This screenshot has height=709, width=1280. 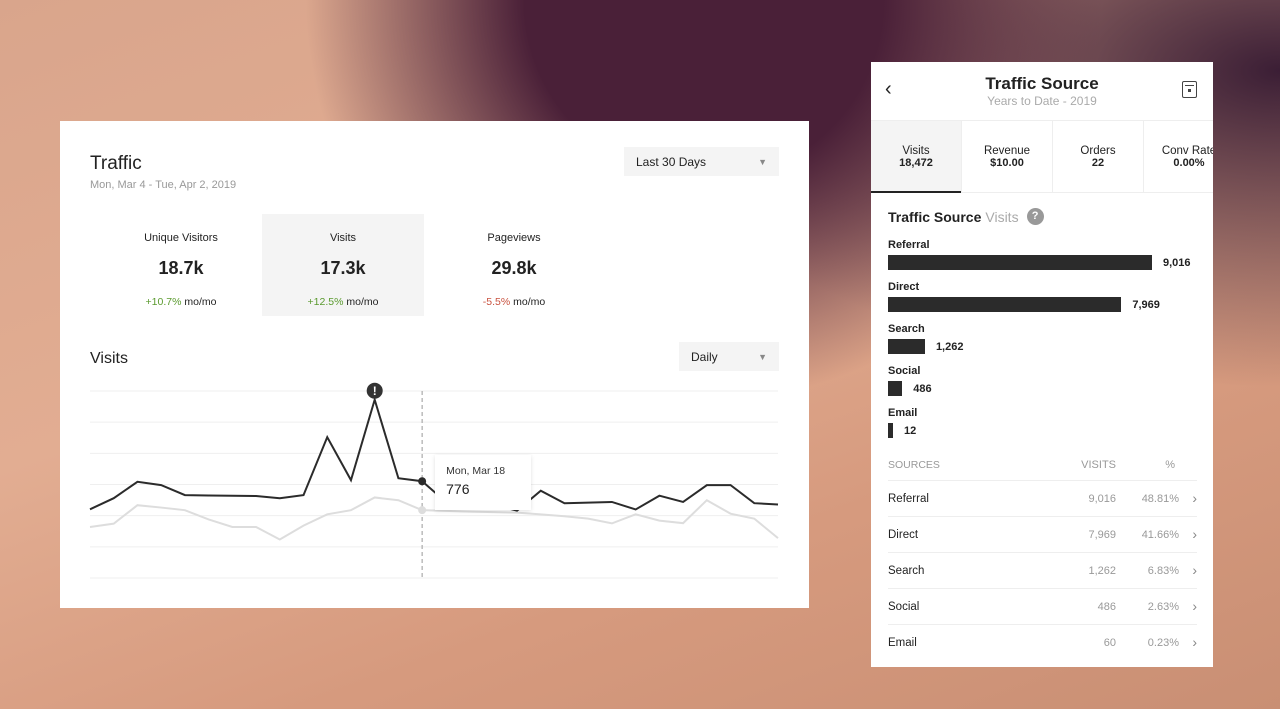 I want to click on section-heading: Traffic Source Visits ?, so click(x=966, y=216).